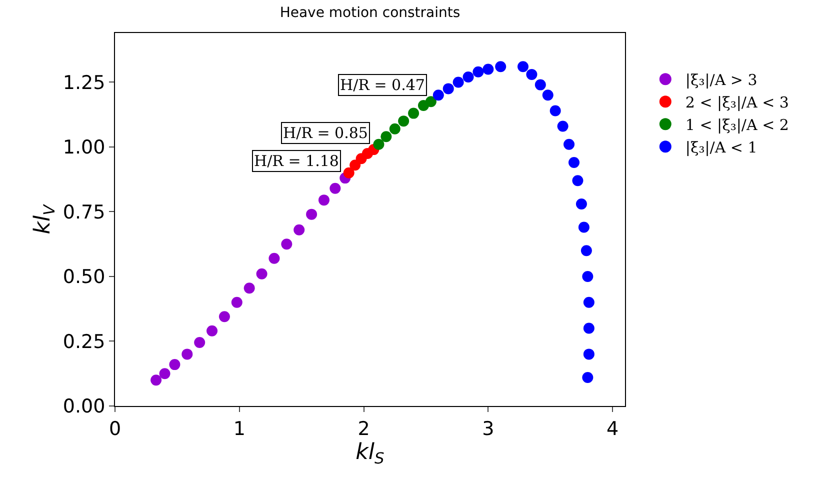 This screenshot has width=835, height=478. Describe the element at coordinates (325, 133) in the screenshot. I see `annotation: H/R = 0.85` at that location.